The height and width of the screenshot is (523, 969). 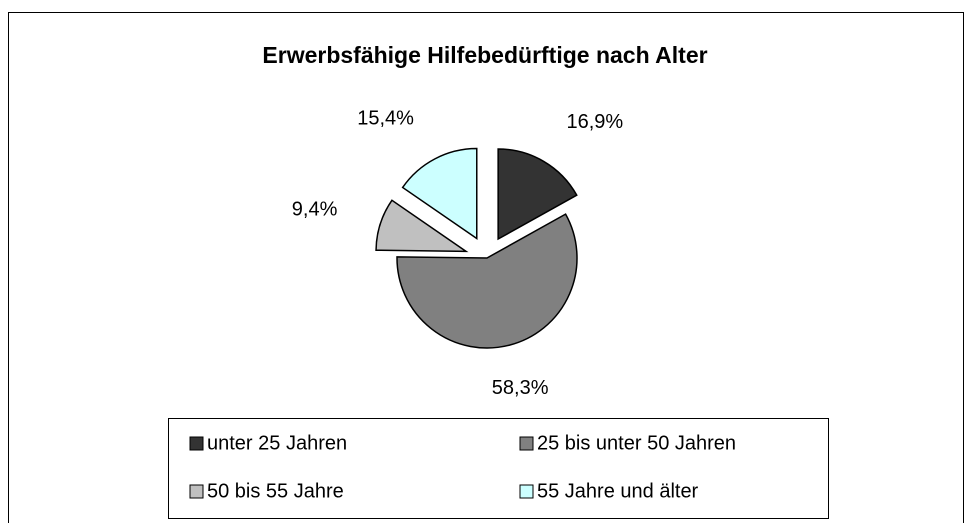 I want to click on legend-label: 25 bis unter 50 Jahren, so click(x=636, y=443).